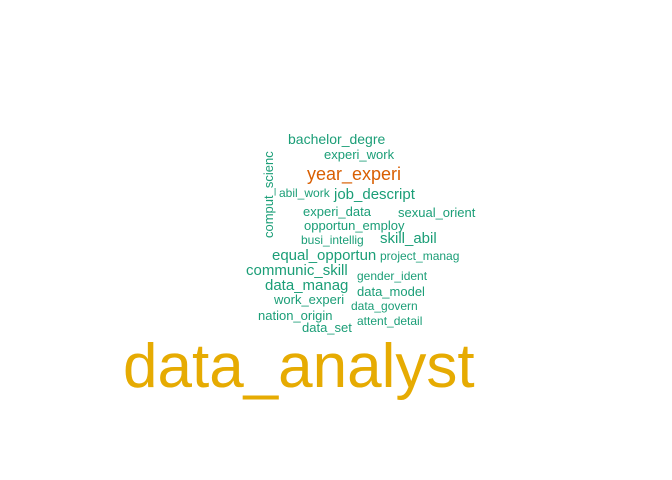  What do you see at coordinates (391, 291) in the screenshot?
I see `word-data-model: data_model` at bounding box center [391, 291].